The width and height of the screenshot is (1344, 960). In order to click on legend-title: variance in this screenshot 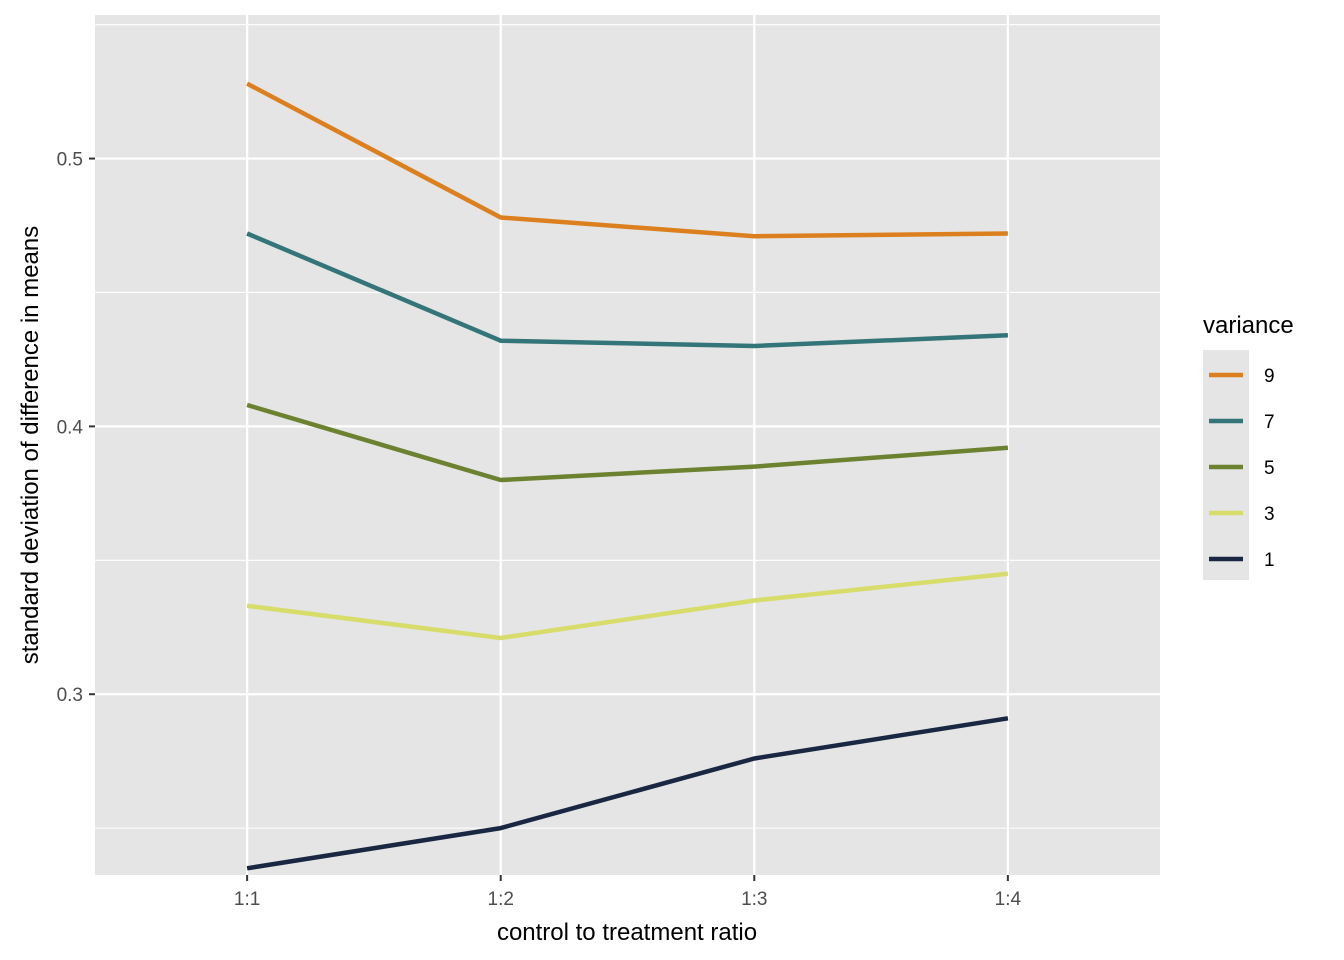, I will do `click(1248, 325)`.